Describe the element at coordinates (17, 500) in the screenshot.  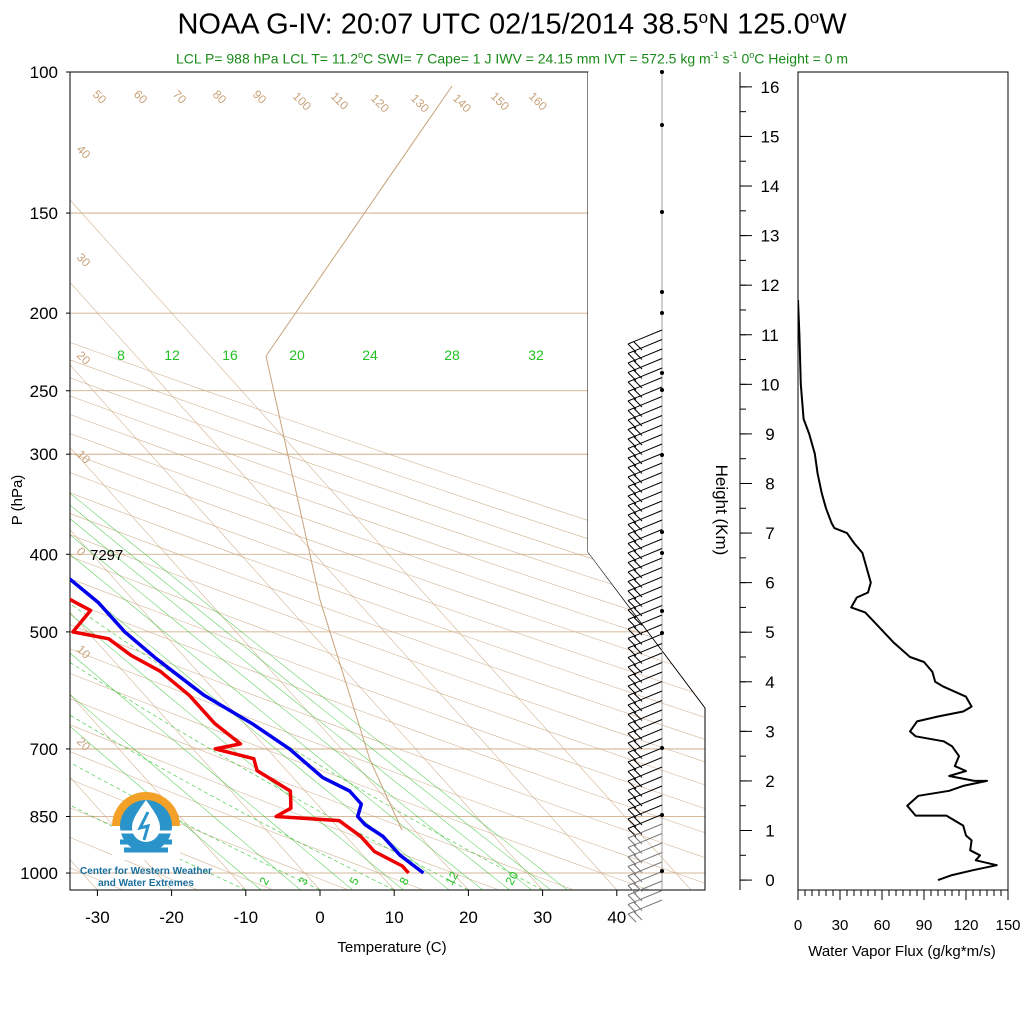
I see `y-axis-label: P (hPa)` at that location.